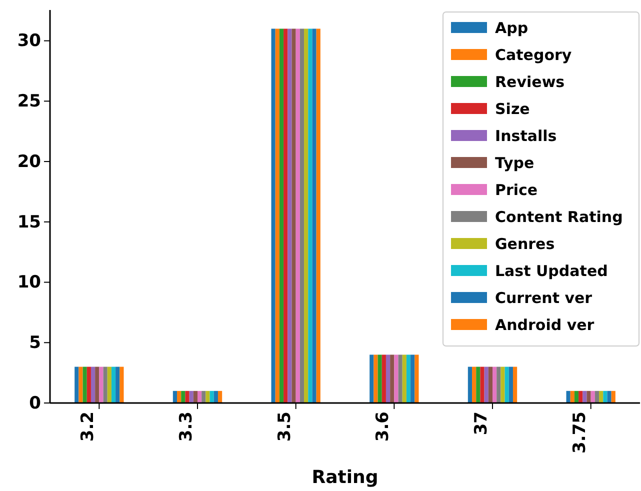 The height and width of the screenshot is (491, 641). Describe the element at coordinates (88, 427) in the screenshot. I see `x-tick-label: 3.2` at that location.